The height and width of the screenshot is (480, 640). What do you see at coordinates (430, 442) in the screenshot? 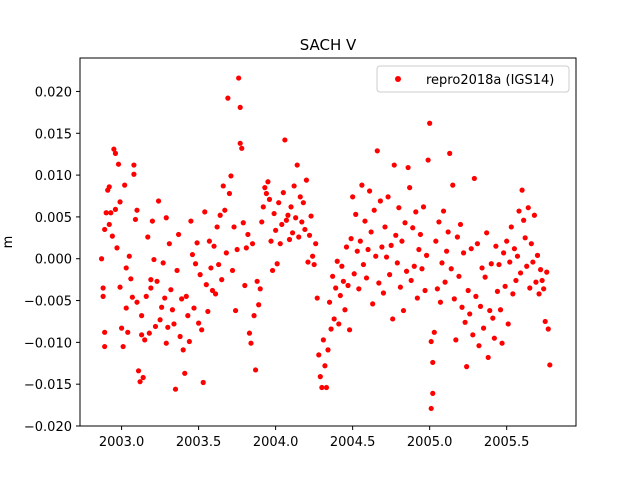
I see `x-tick-label: 2005.0` at bounding box center [430, 442].